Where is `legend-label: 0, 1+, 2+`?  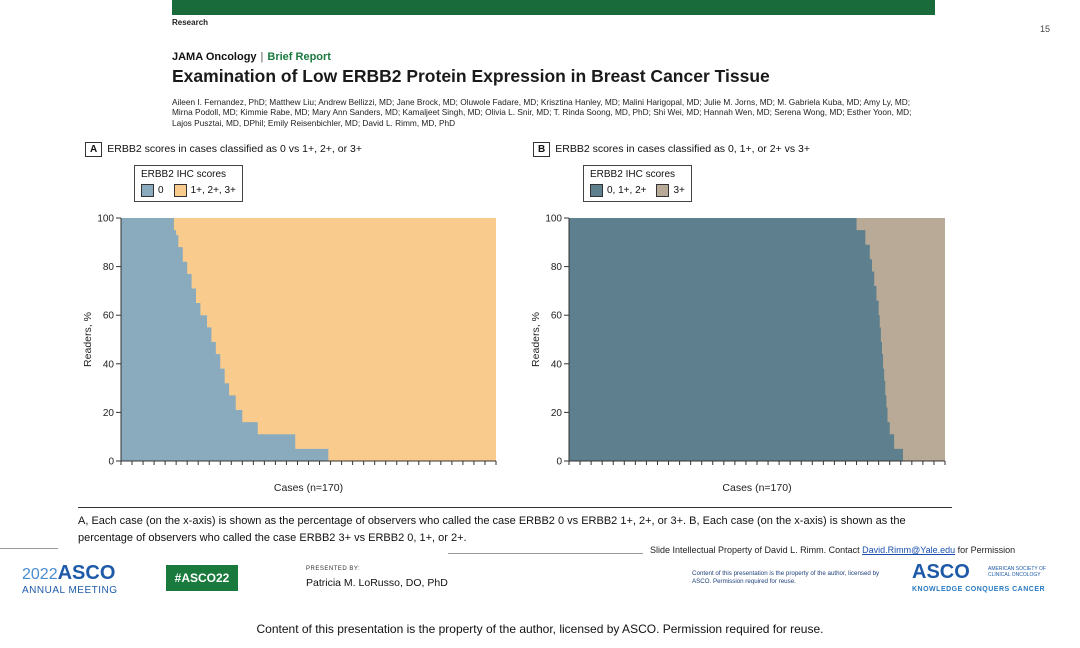 legend-label: 0, 1+, 2+ is located at coordinates (627, 190).